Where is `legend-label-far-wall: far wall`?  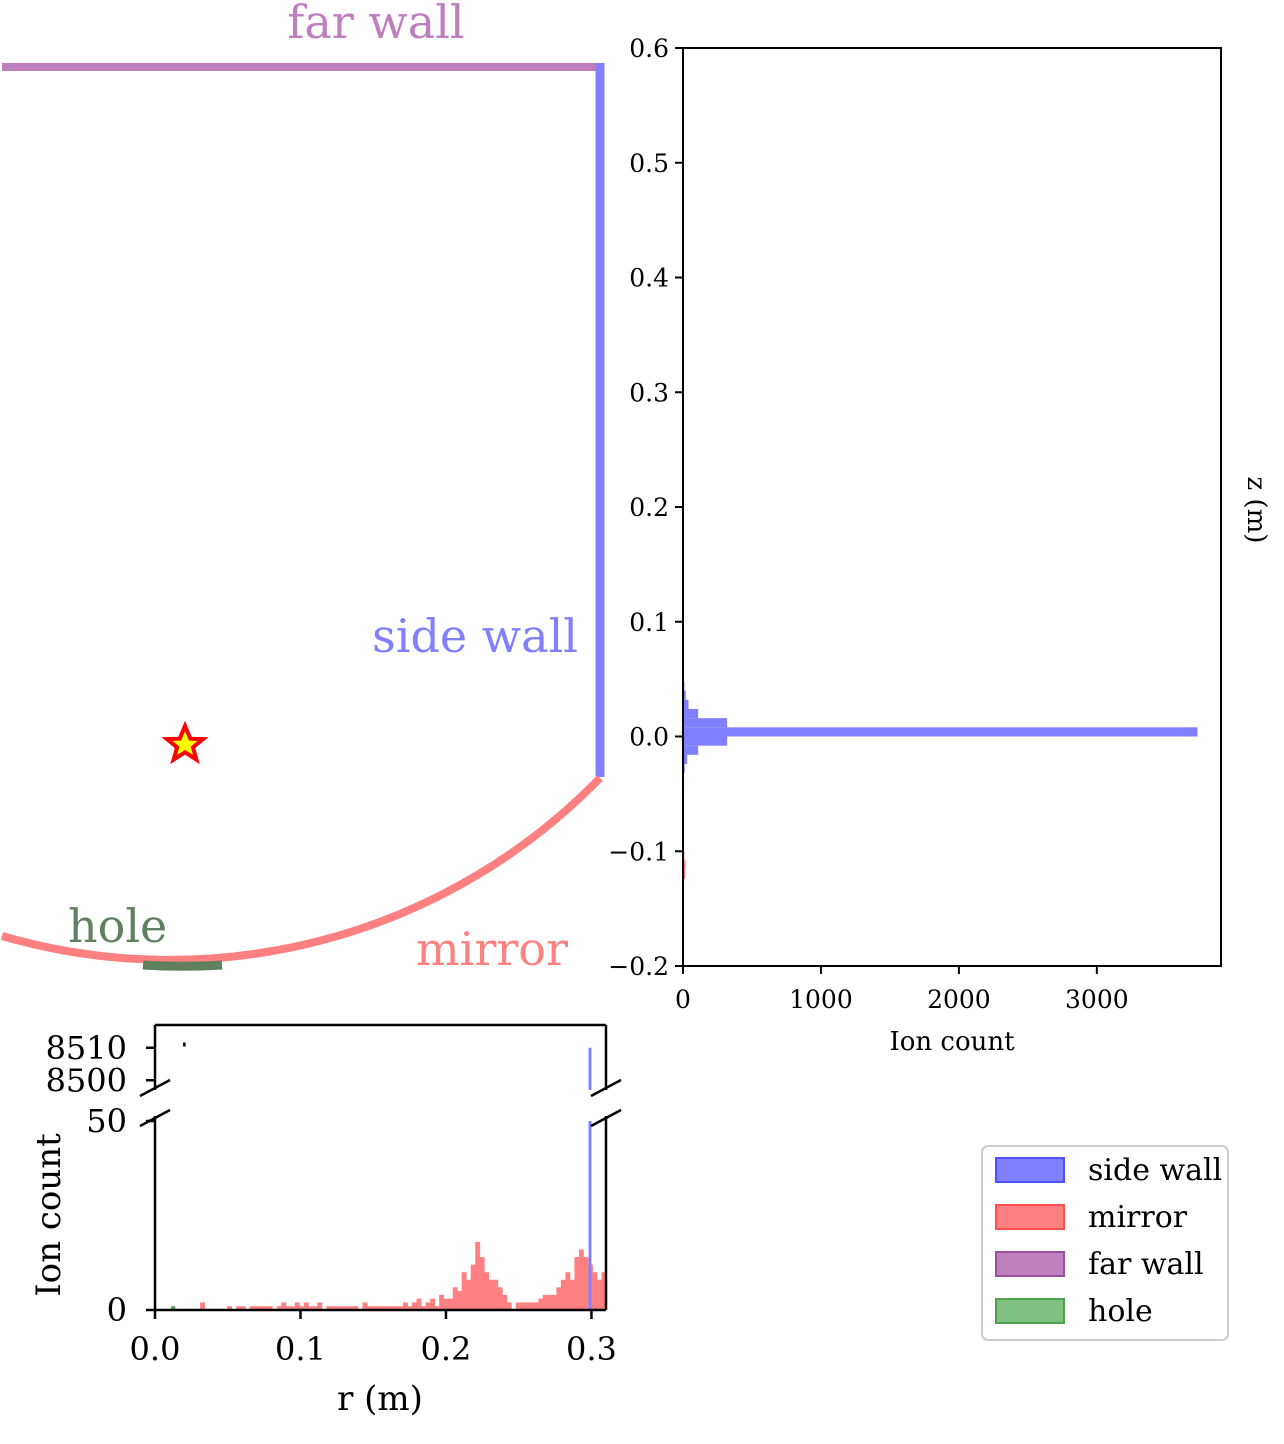 legend-label-far-wall: far wall is located at coordinates (1146, 1264).